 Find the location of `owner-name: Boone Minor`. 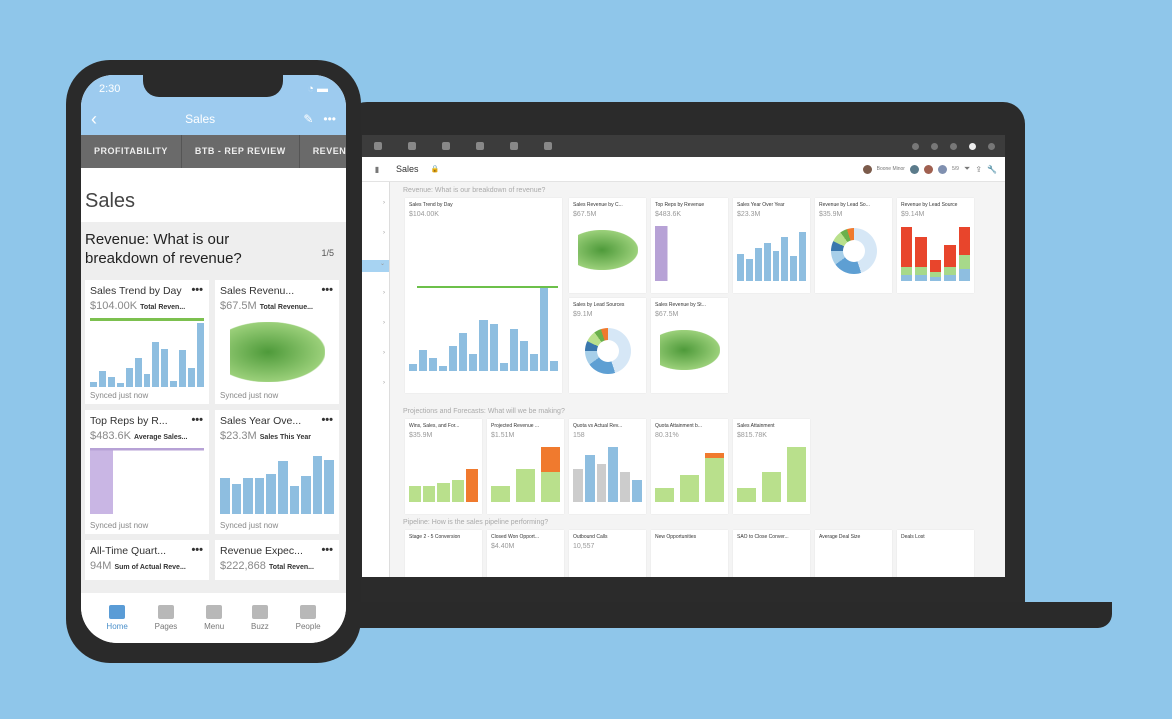

owner-name: Boone Minor is located at coordinates (890, 169).